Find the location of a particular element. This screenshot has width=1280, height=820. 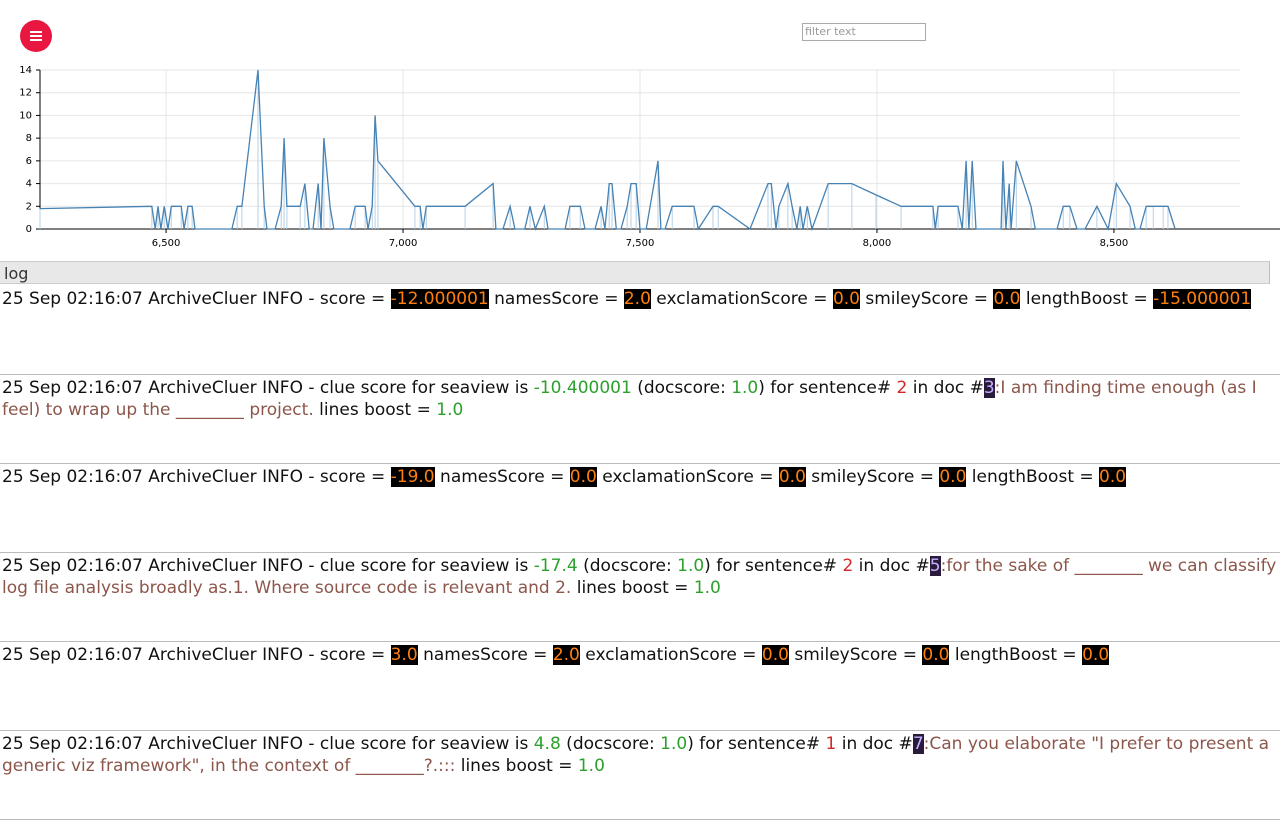

y-tick-label: 10 is located at coordinates (25, 115).